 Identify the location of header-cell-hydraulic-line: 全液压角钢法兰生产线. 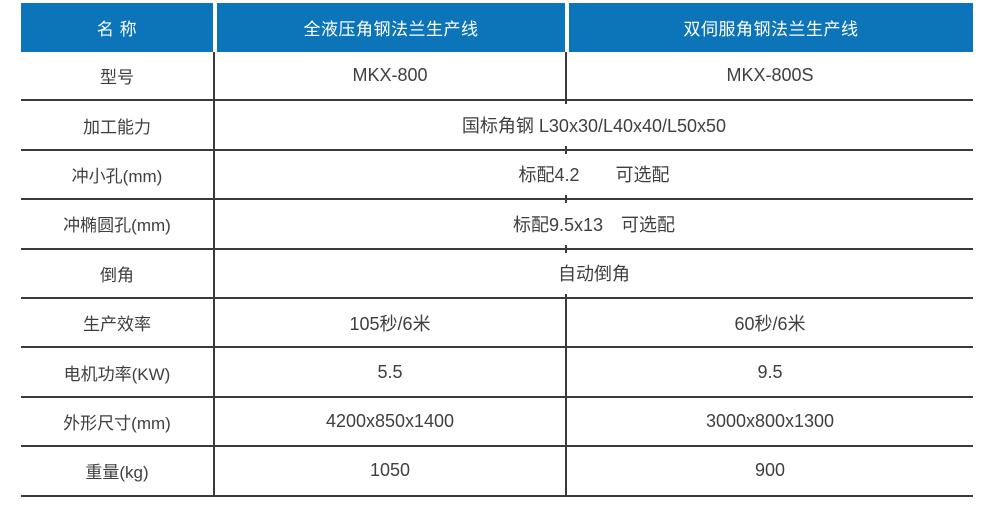
(389, 27).